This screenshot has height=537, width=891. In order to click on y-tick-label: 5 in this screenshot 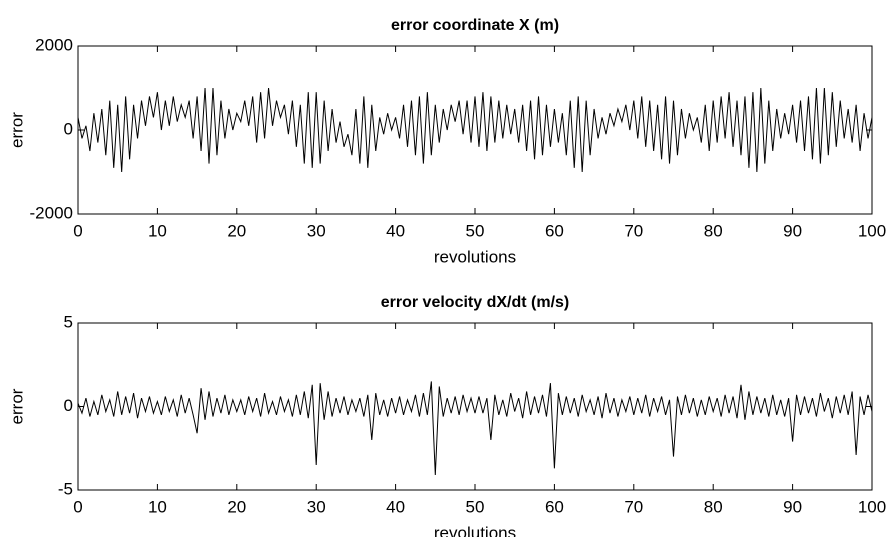, I will do `click(68, 321)`.